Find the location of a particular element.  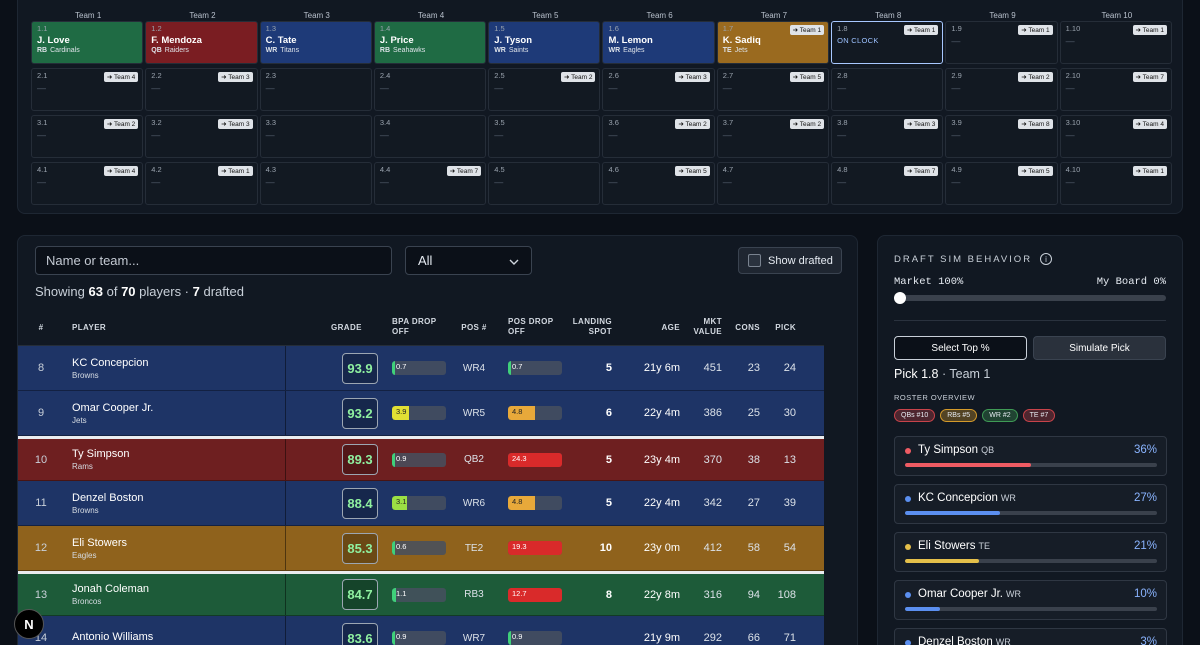

behavior-slider-thumb is located at coordinates (900, 298).